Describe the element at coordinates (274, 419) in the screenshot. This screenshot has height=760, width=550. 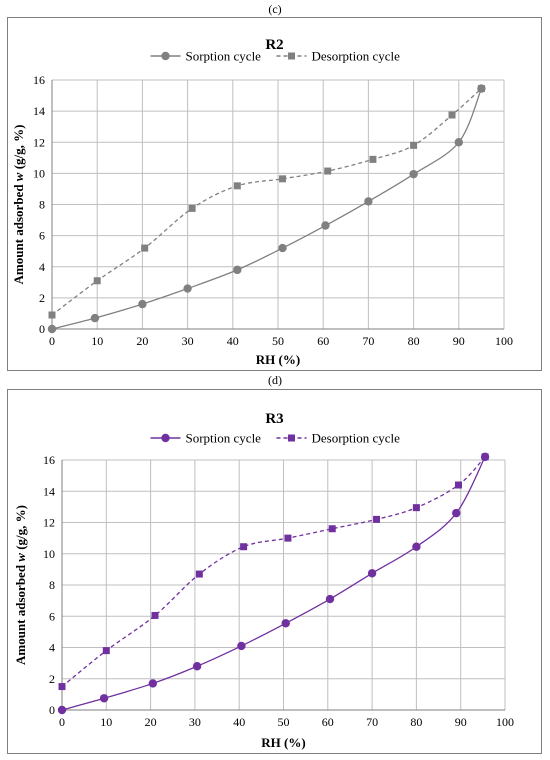
I see `chart-title: R3` at that location.